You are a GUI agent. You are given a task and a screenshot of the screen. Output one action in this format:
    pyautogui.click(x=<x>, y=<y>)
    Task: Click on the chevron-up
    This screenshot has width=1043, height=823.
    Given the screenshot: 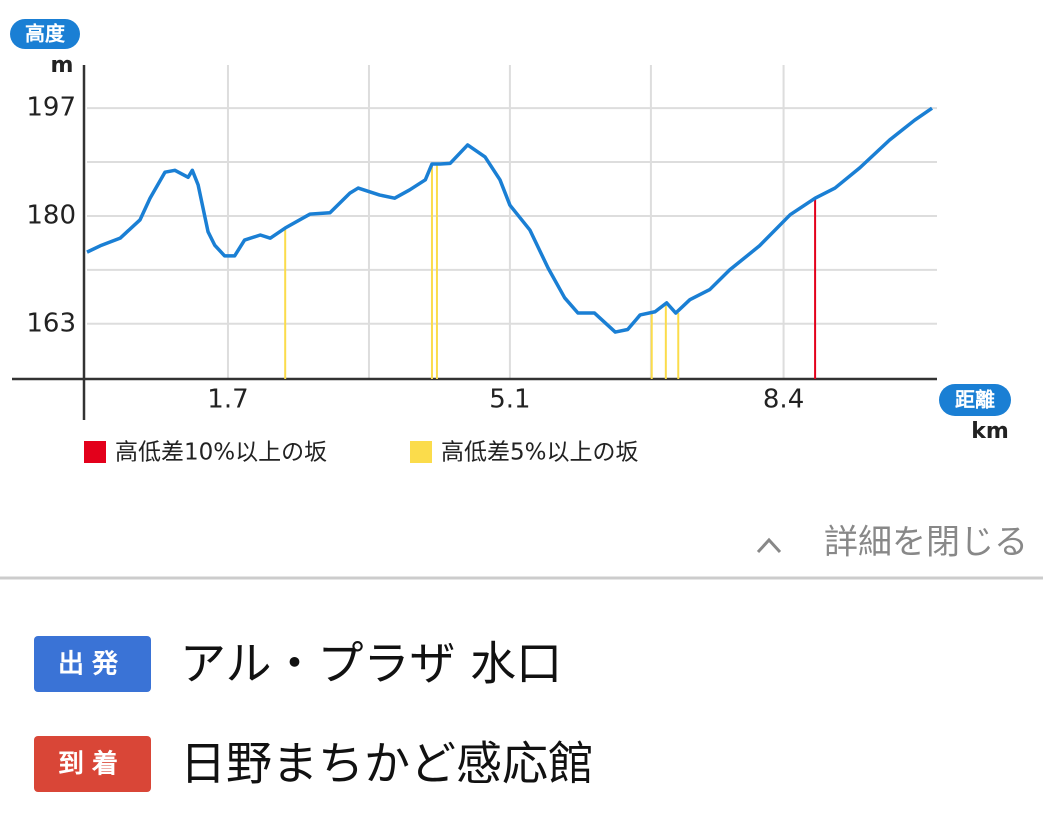 What is the action you would take?
    pyautogui.click(x=769, y=545)
    